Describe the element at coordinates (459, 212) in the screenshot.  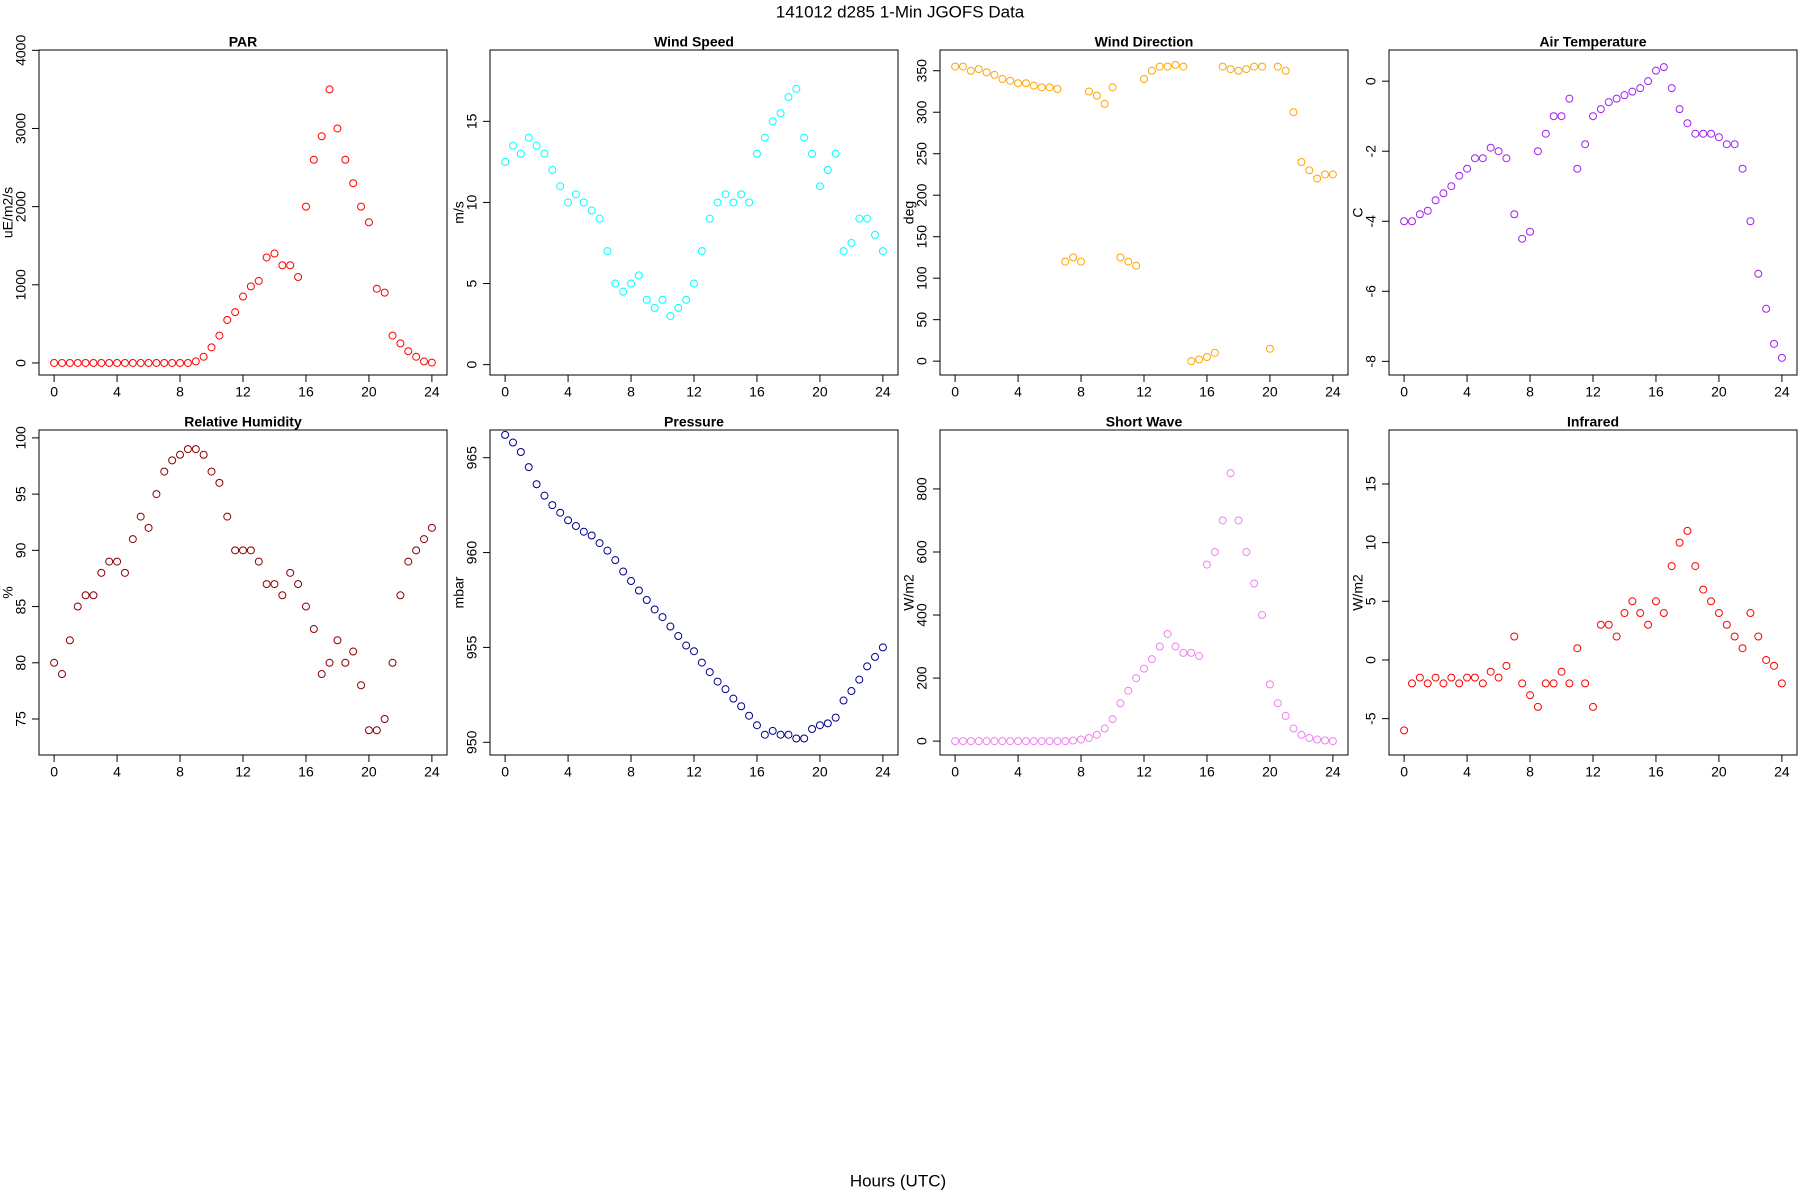
I see `y-axis-label: m/s` at that location.